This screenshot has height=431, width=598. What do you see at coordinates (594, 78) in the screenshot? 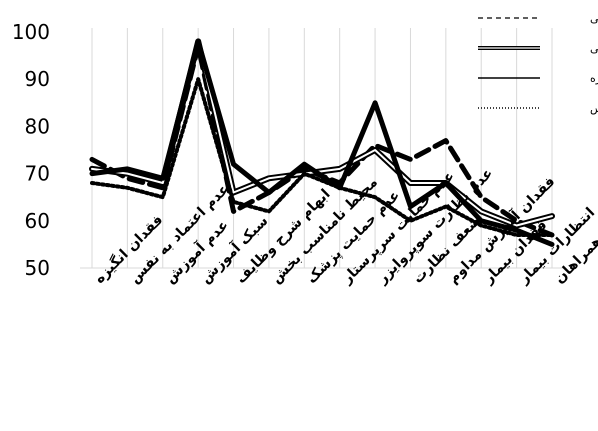
I see `legend-label: ویژه` at bounding box center [594, 78].